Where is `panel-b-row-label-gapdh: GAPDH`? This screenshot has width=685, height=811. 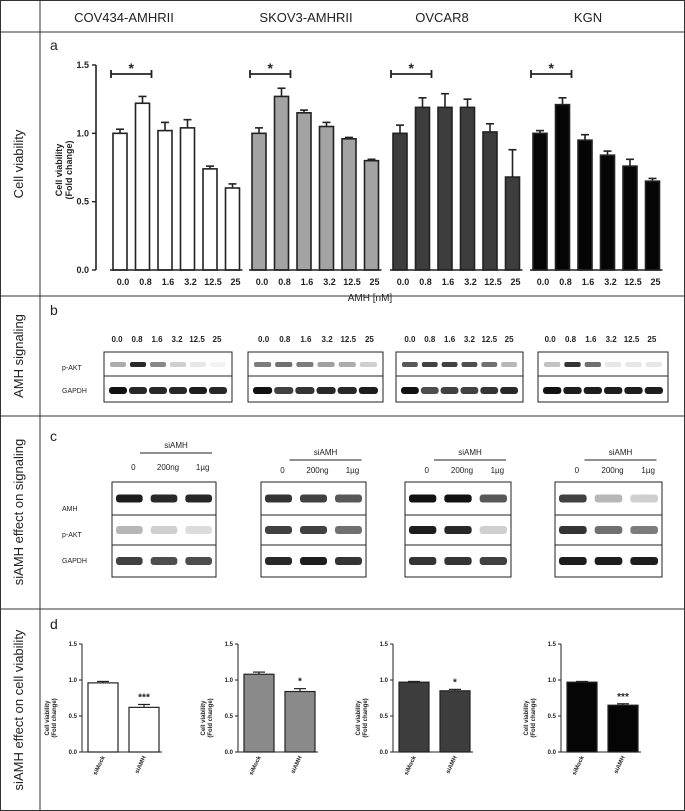
panel-b-row-label-gapdh: GAPDH is located at coordinates (74, 391).